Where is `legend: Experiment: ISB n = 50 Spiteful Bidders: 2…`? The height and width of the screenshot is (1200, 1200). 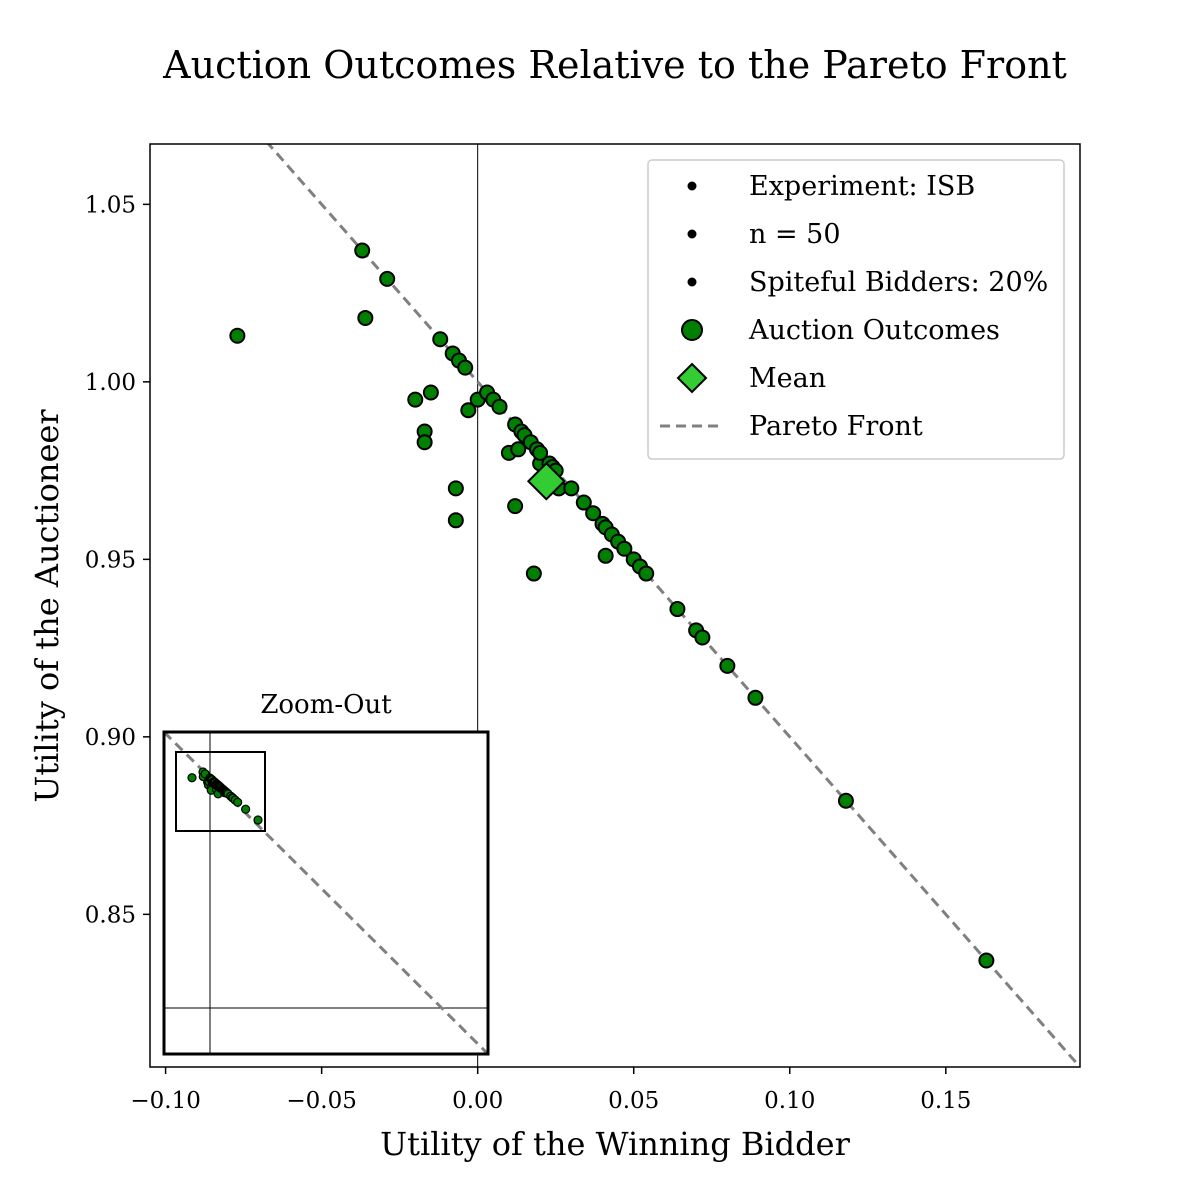
legend: Experiment: ISB n = 50 Spiteful Bidders: 2… is located at coordinates (856, 309).